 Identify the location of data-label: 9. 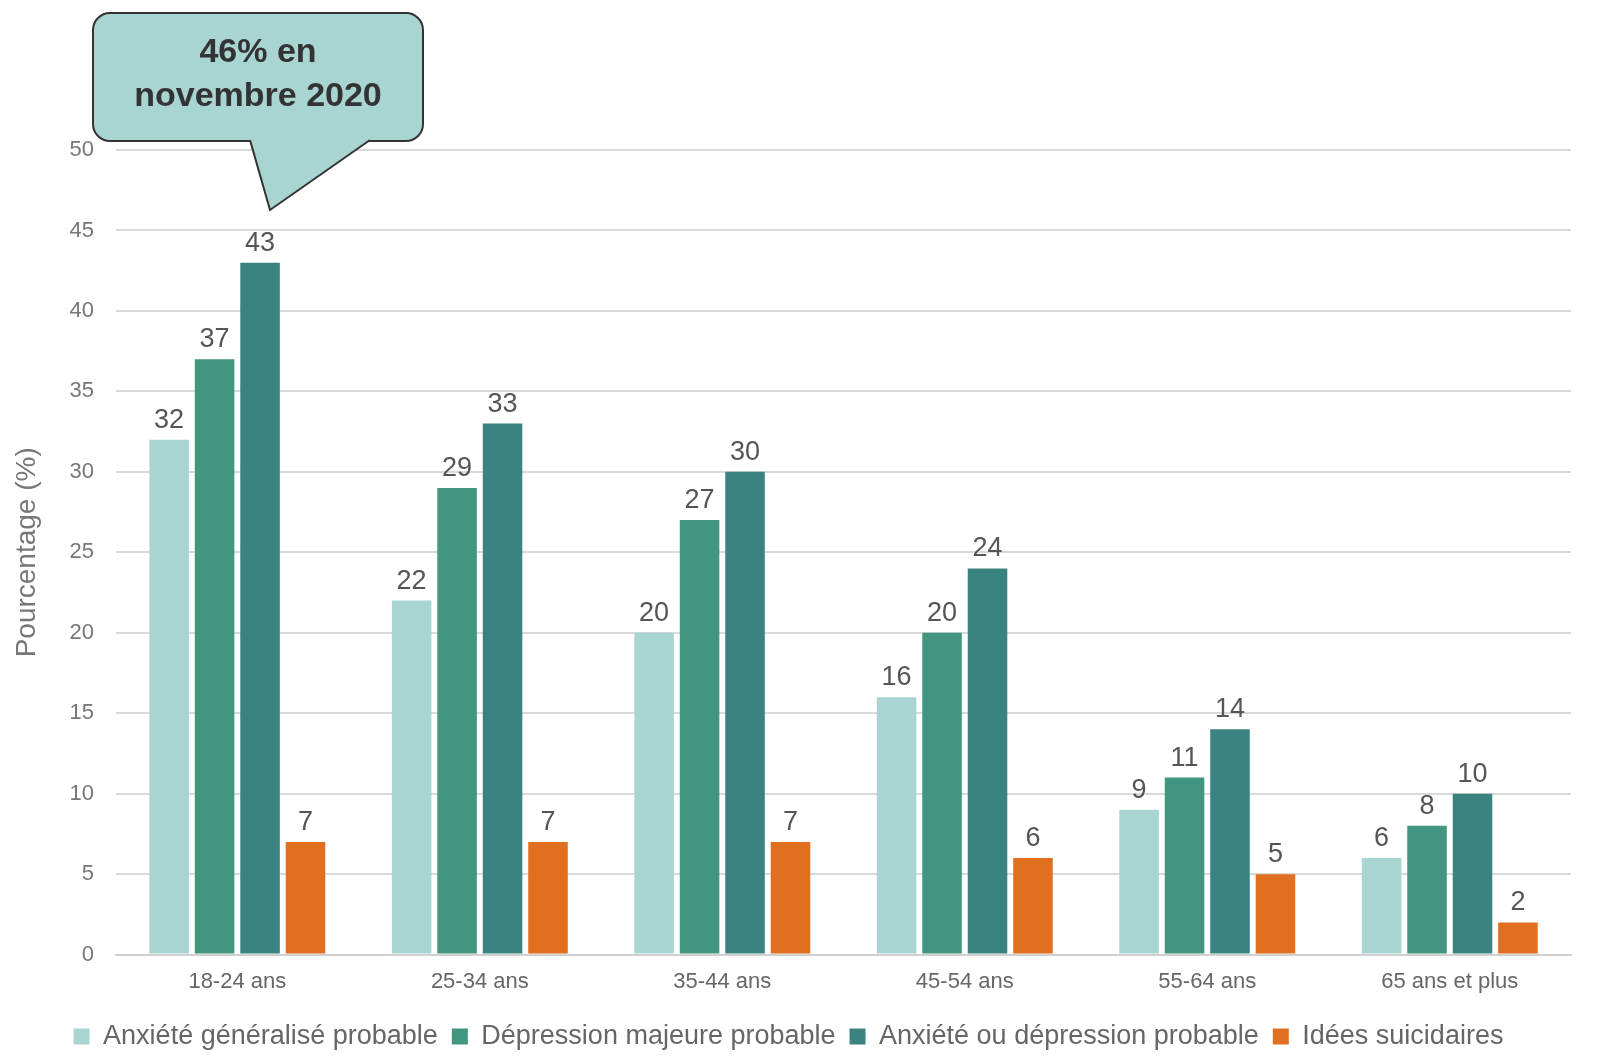
(1139, 788).